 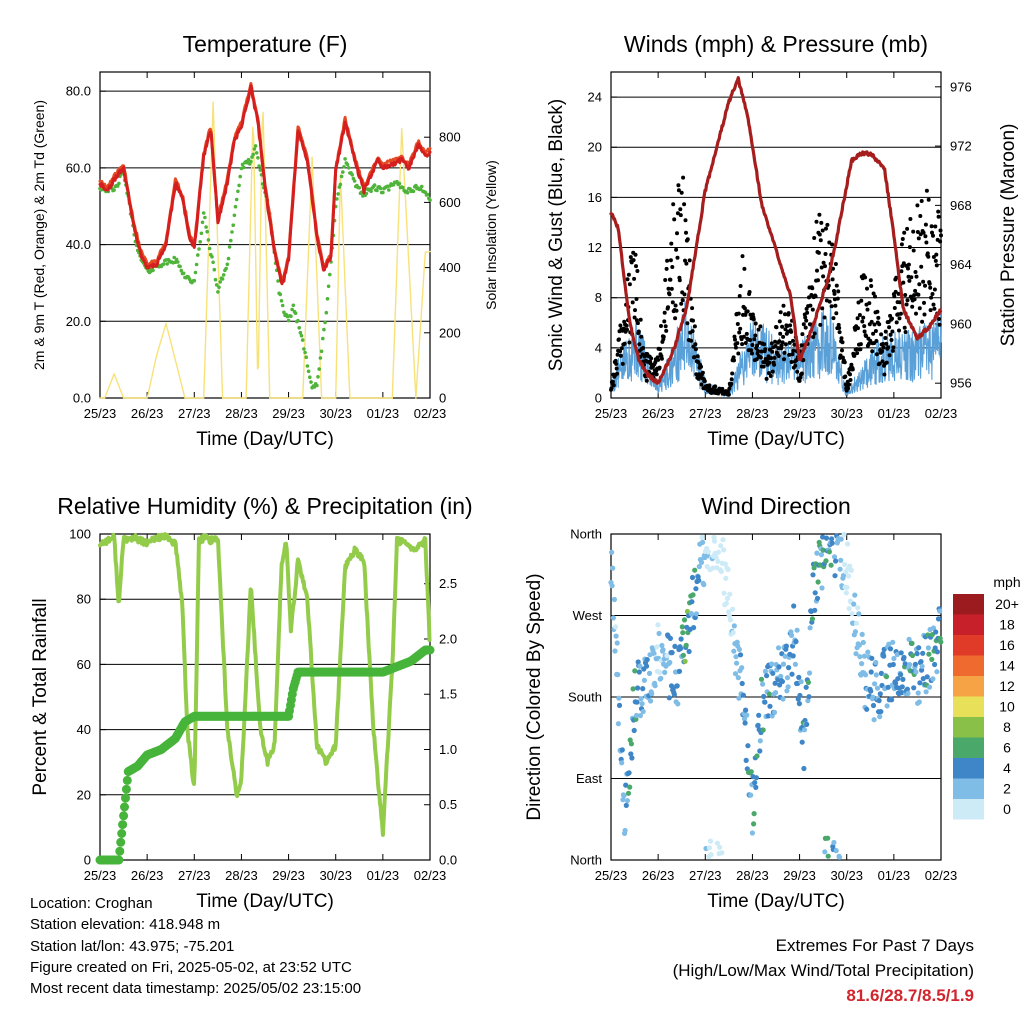 I want to click on y-axis-label: Direction (Colored By Speed), so click(x=534, y=696).